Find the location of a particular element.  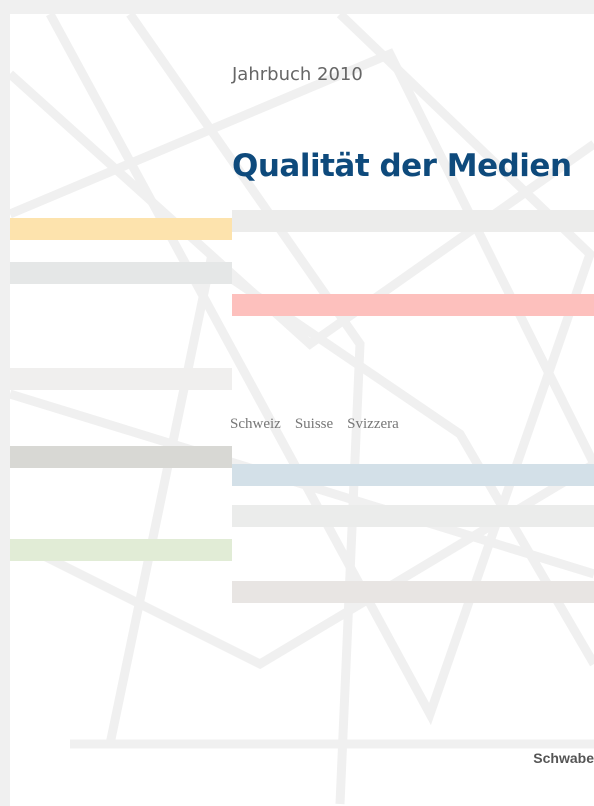

publisher: Schwabe is located at coordinates (563, 758).